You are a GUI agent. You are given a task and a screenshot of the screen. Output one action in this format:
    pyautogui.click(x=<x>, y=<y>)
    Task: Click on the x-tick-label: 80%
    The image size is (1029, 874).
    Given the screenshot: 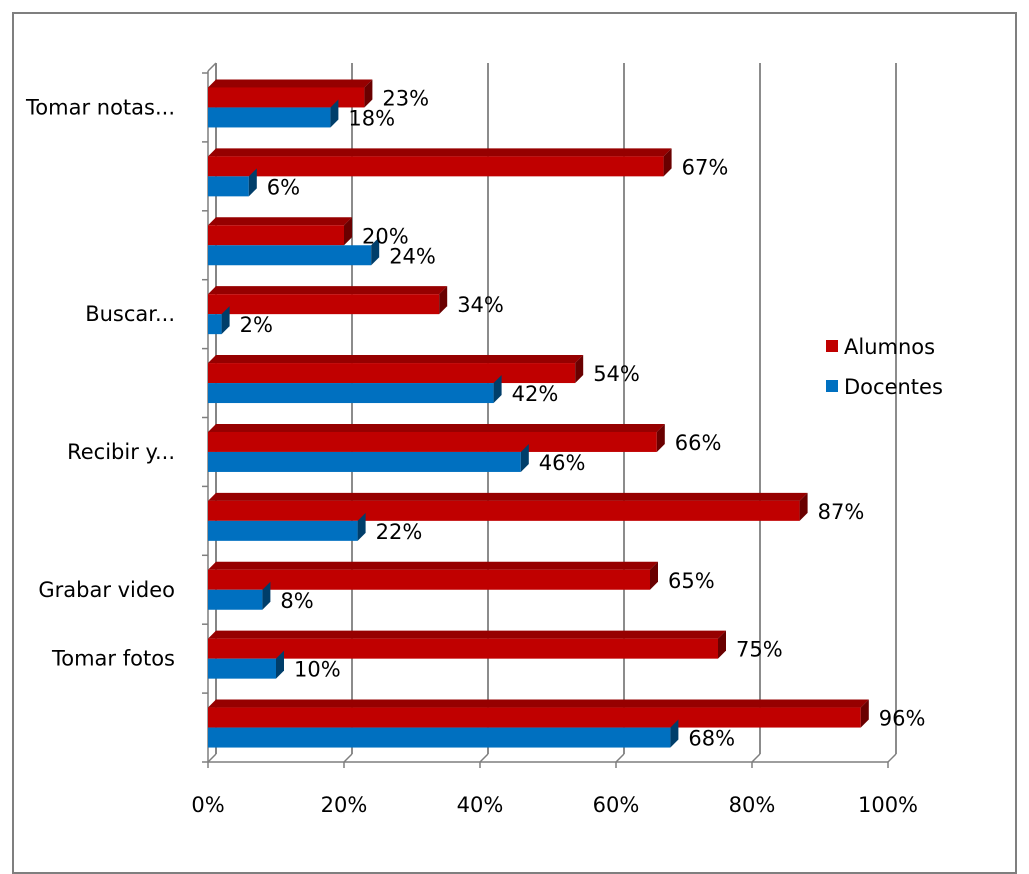 What is the action you would take?
    pyautogui.click(x=752, y=805)
    